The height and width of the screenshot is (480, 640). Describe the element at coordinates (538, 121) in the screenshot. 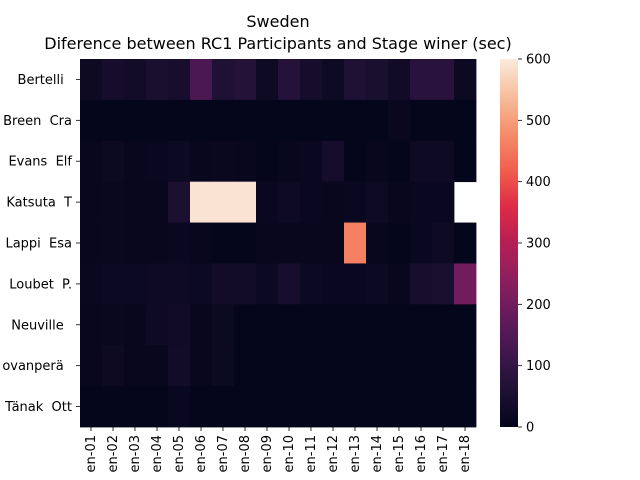

I see `colorbar-tick-label: 500` at that location.